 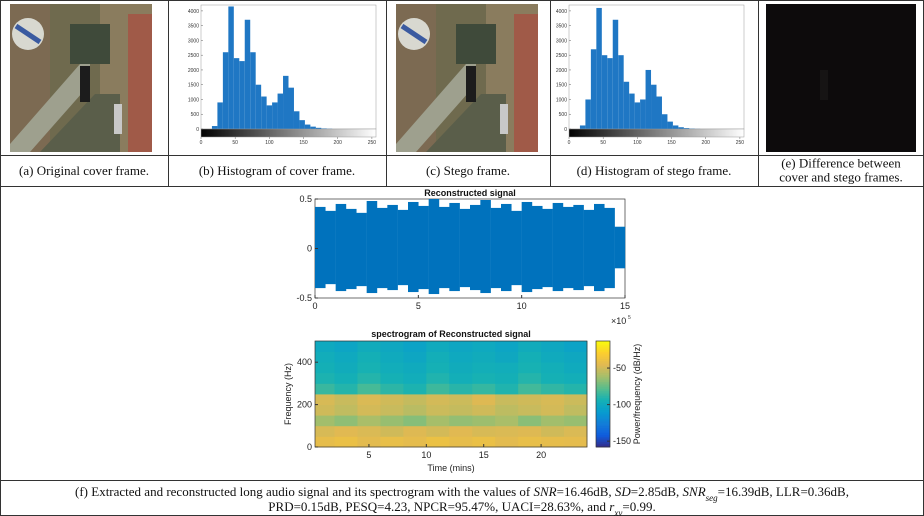 I want to click on y-tick-label: -0.5, so click(x=304, y=298).